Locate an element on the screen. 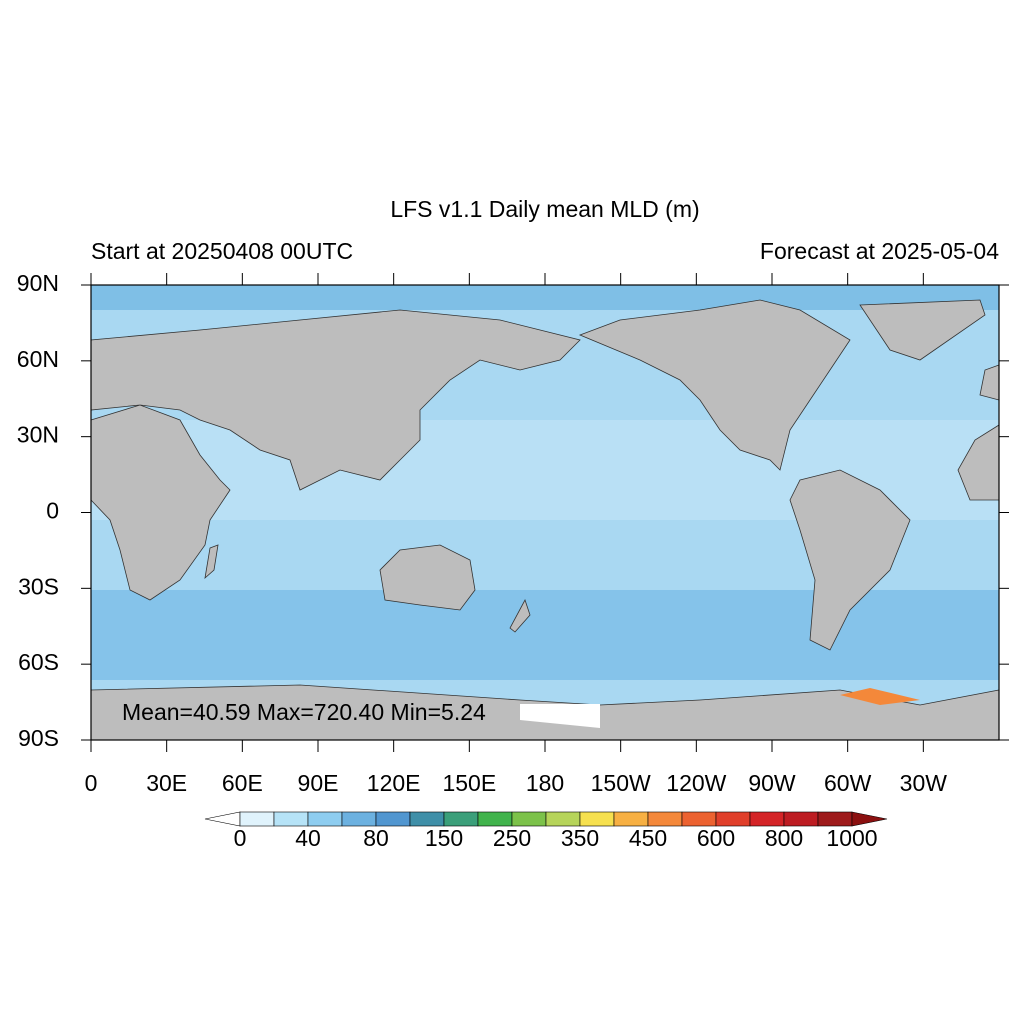 The width and height of the screenshot is (1024, 1024). colorbar-label: 40 is located at coordinates (308, 838).